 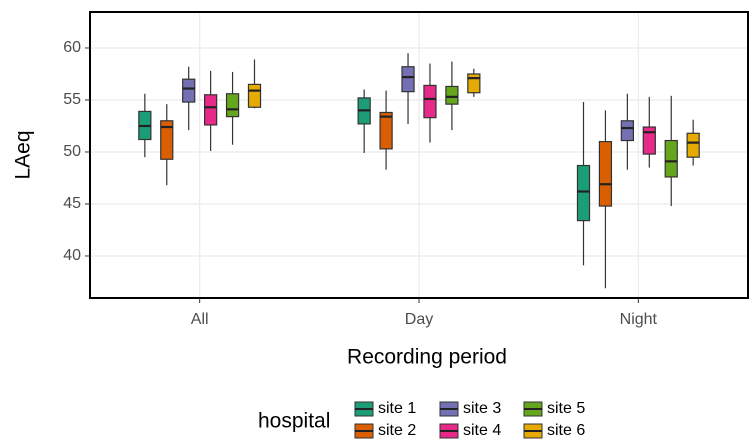 I want to click on legend-label: site 6, so click(x=566, y=430).